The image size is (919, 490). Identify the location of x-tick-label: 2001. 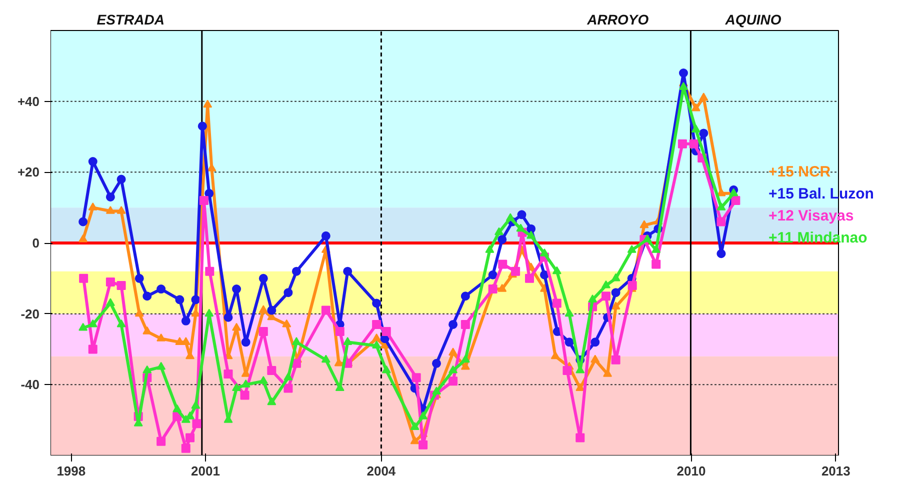
(205, 471).